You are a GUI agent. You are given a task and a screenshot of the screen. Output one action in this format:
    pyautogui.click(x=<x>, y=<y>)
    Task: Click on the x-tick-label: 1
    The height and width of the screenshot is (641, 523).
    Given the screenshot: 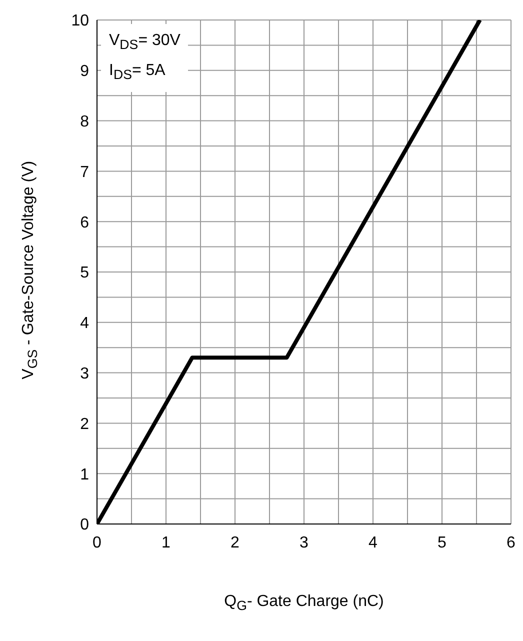 What is the action you would take?
    pyautogui.click(x=166, y=543)
    